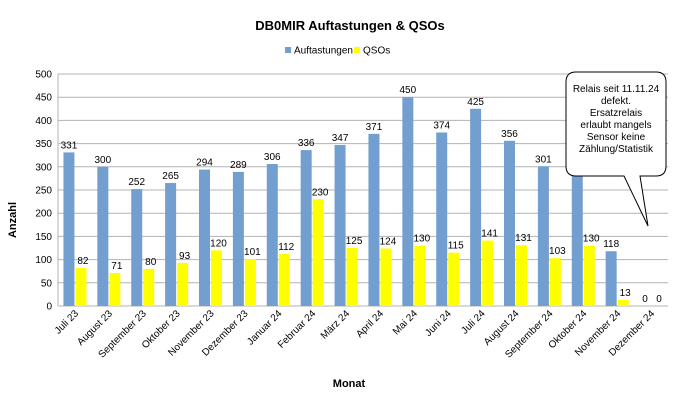  Describe the element at coordinates (102, 160) in the screenshot. I see `data-label-auftastungen: 300` at that location.